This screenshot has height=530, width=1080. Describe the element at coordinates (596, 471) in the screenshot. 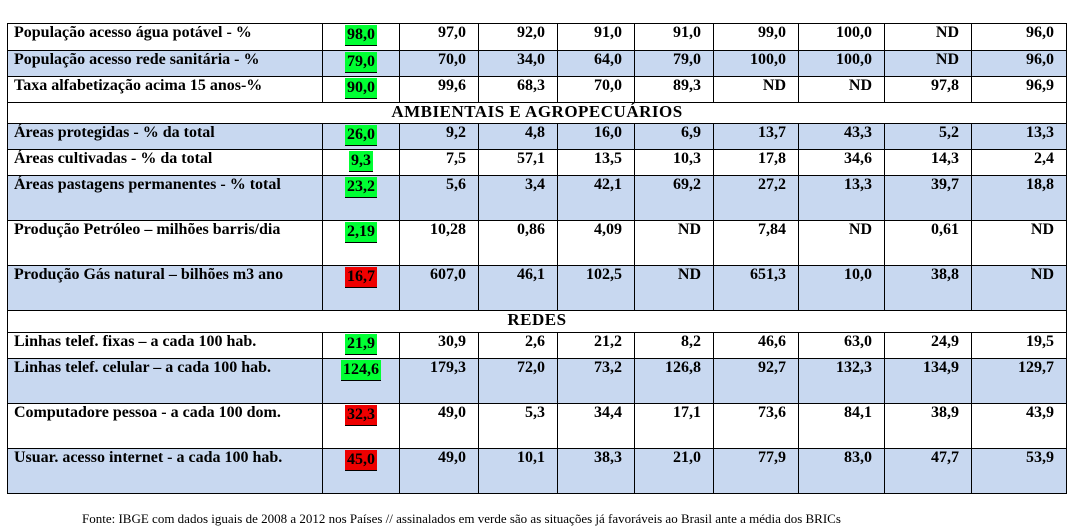

I see `value-cell: 38,3` at that location.